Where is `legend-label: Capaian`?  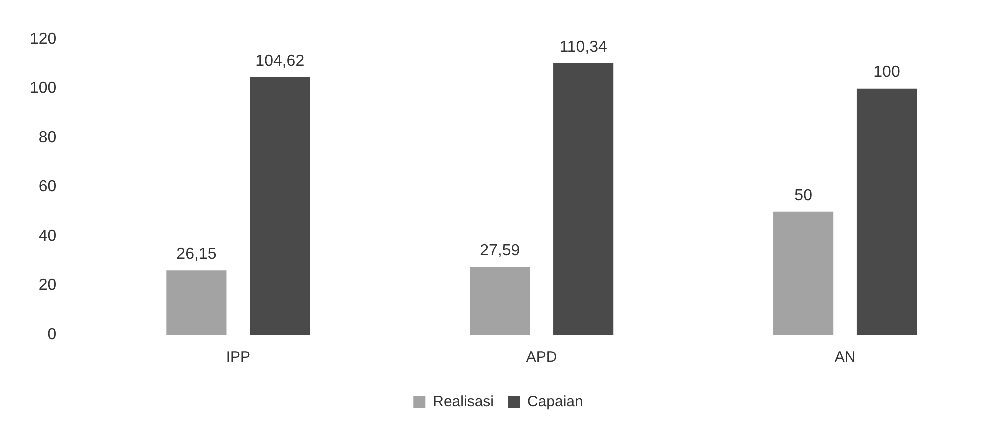
legend-label: Capaian is located at coordinates (555, 402).